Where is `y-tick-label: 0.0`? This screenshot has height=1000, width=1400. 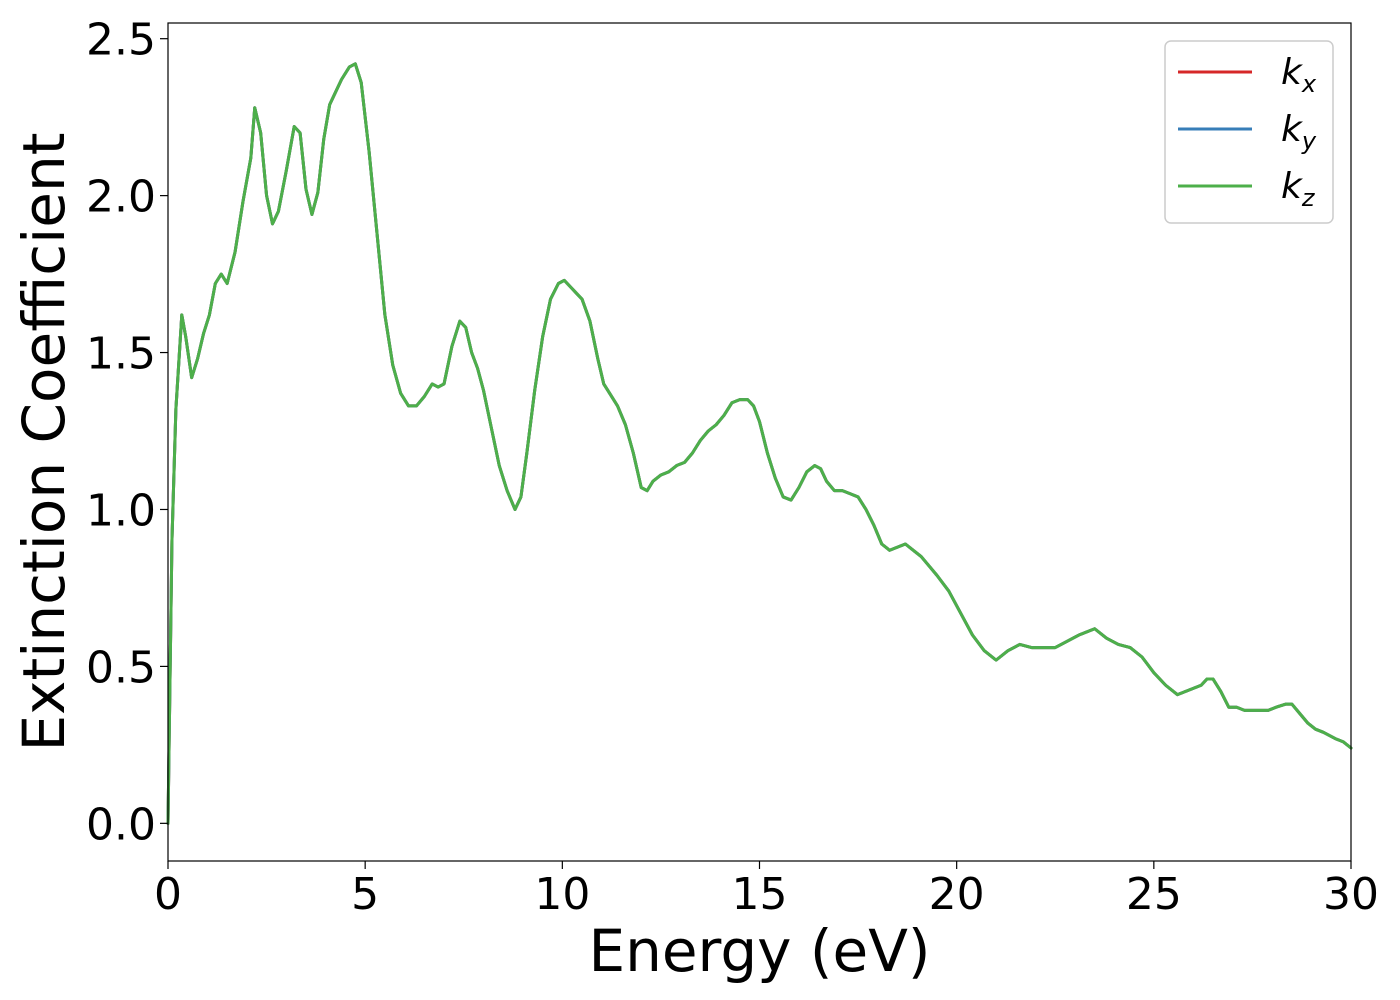 y-tick-label: 0.0 is located at coordinates (121, 824).